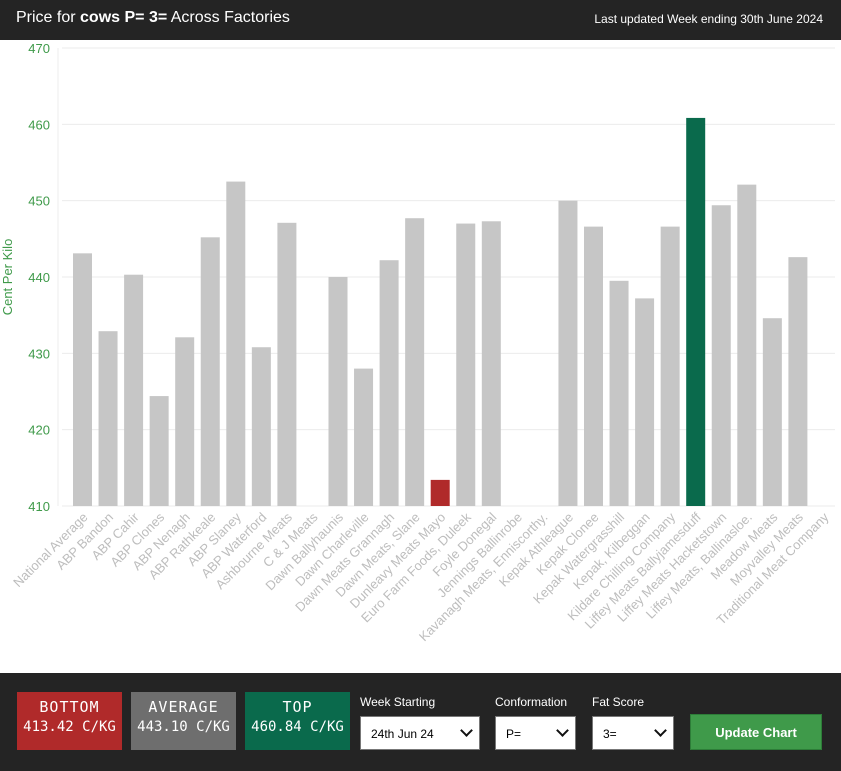  I want to click on y-tick-label: 450, so click(39, 201).